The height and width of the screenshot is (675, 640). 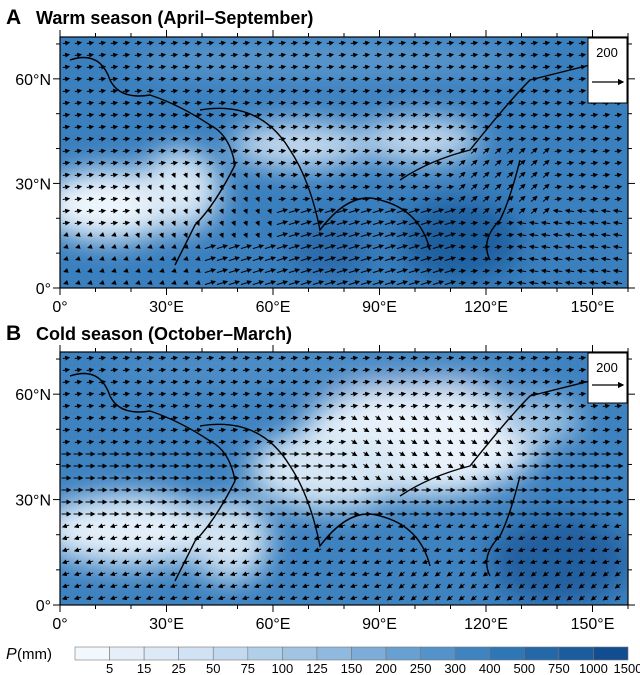 I want to click on colorbar-swatch, so click(x=542, y=653).